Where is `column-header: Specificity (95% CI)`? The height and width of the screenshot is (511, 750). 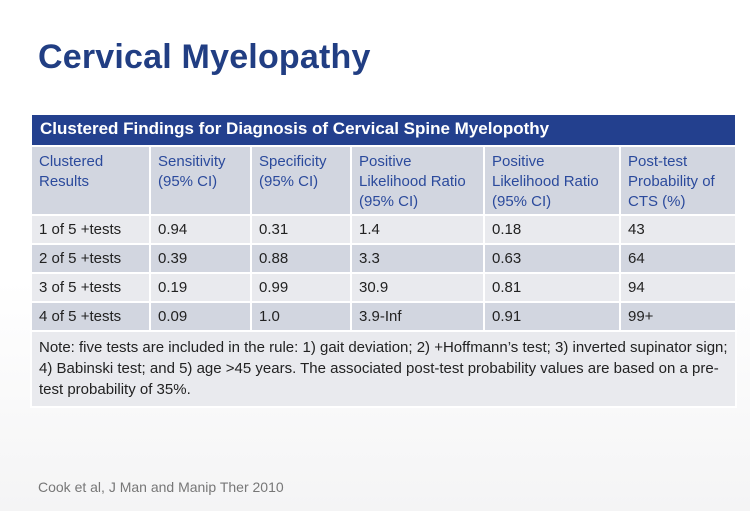
column-header: Specificity (95% CI) is located at coordinates (301, 180).